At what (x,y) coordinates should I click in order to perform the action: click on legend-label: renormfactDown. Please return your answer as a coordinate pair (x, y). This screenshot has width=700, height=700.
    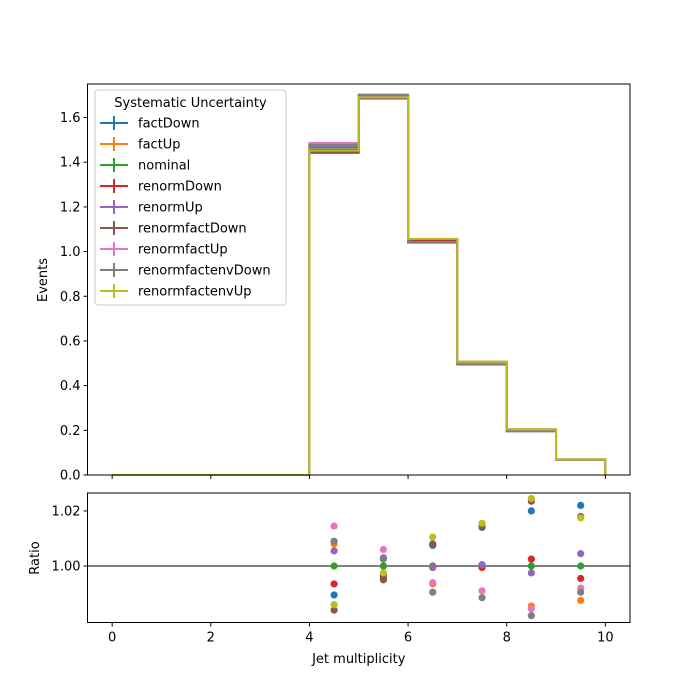
    Looking at the image, I should click on (192, 229).